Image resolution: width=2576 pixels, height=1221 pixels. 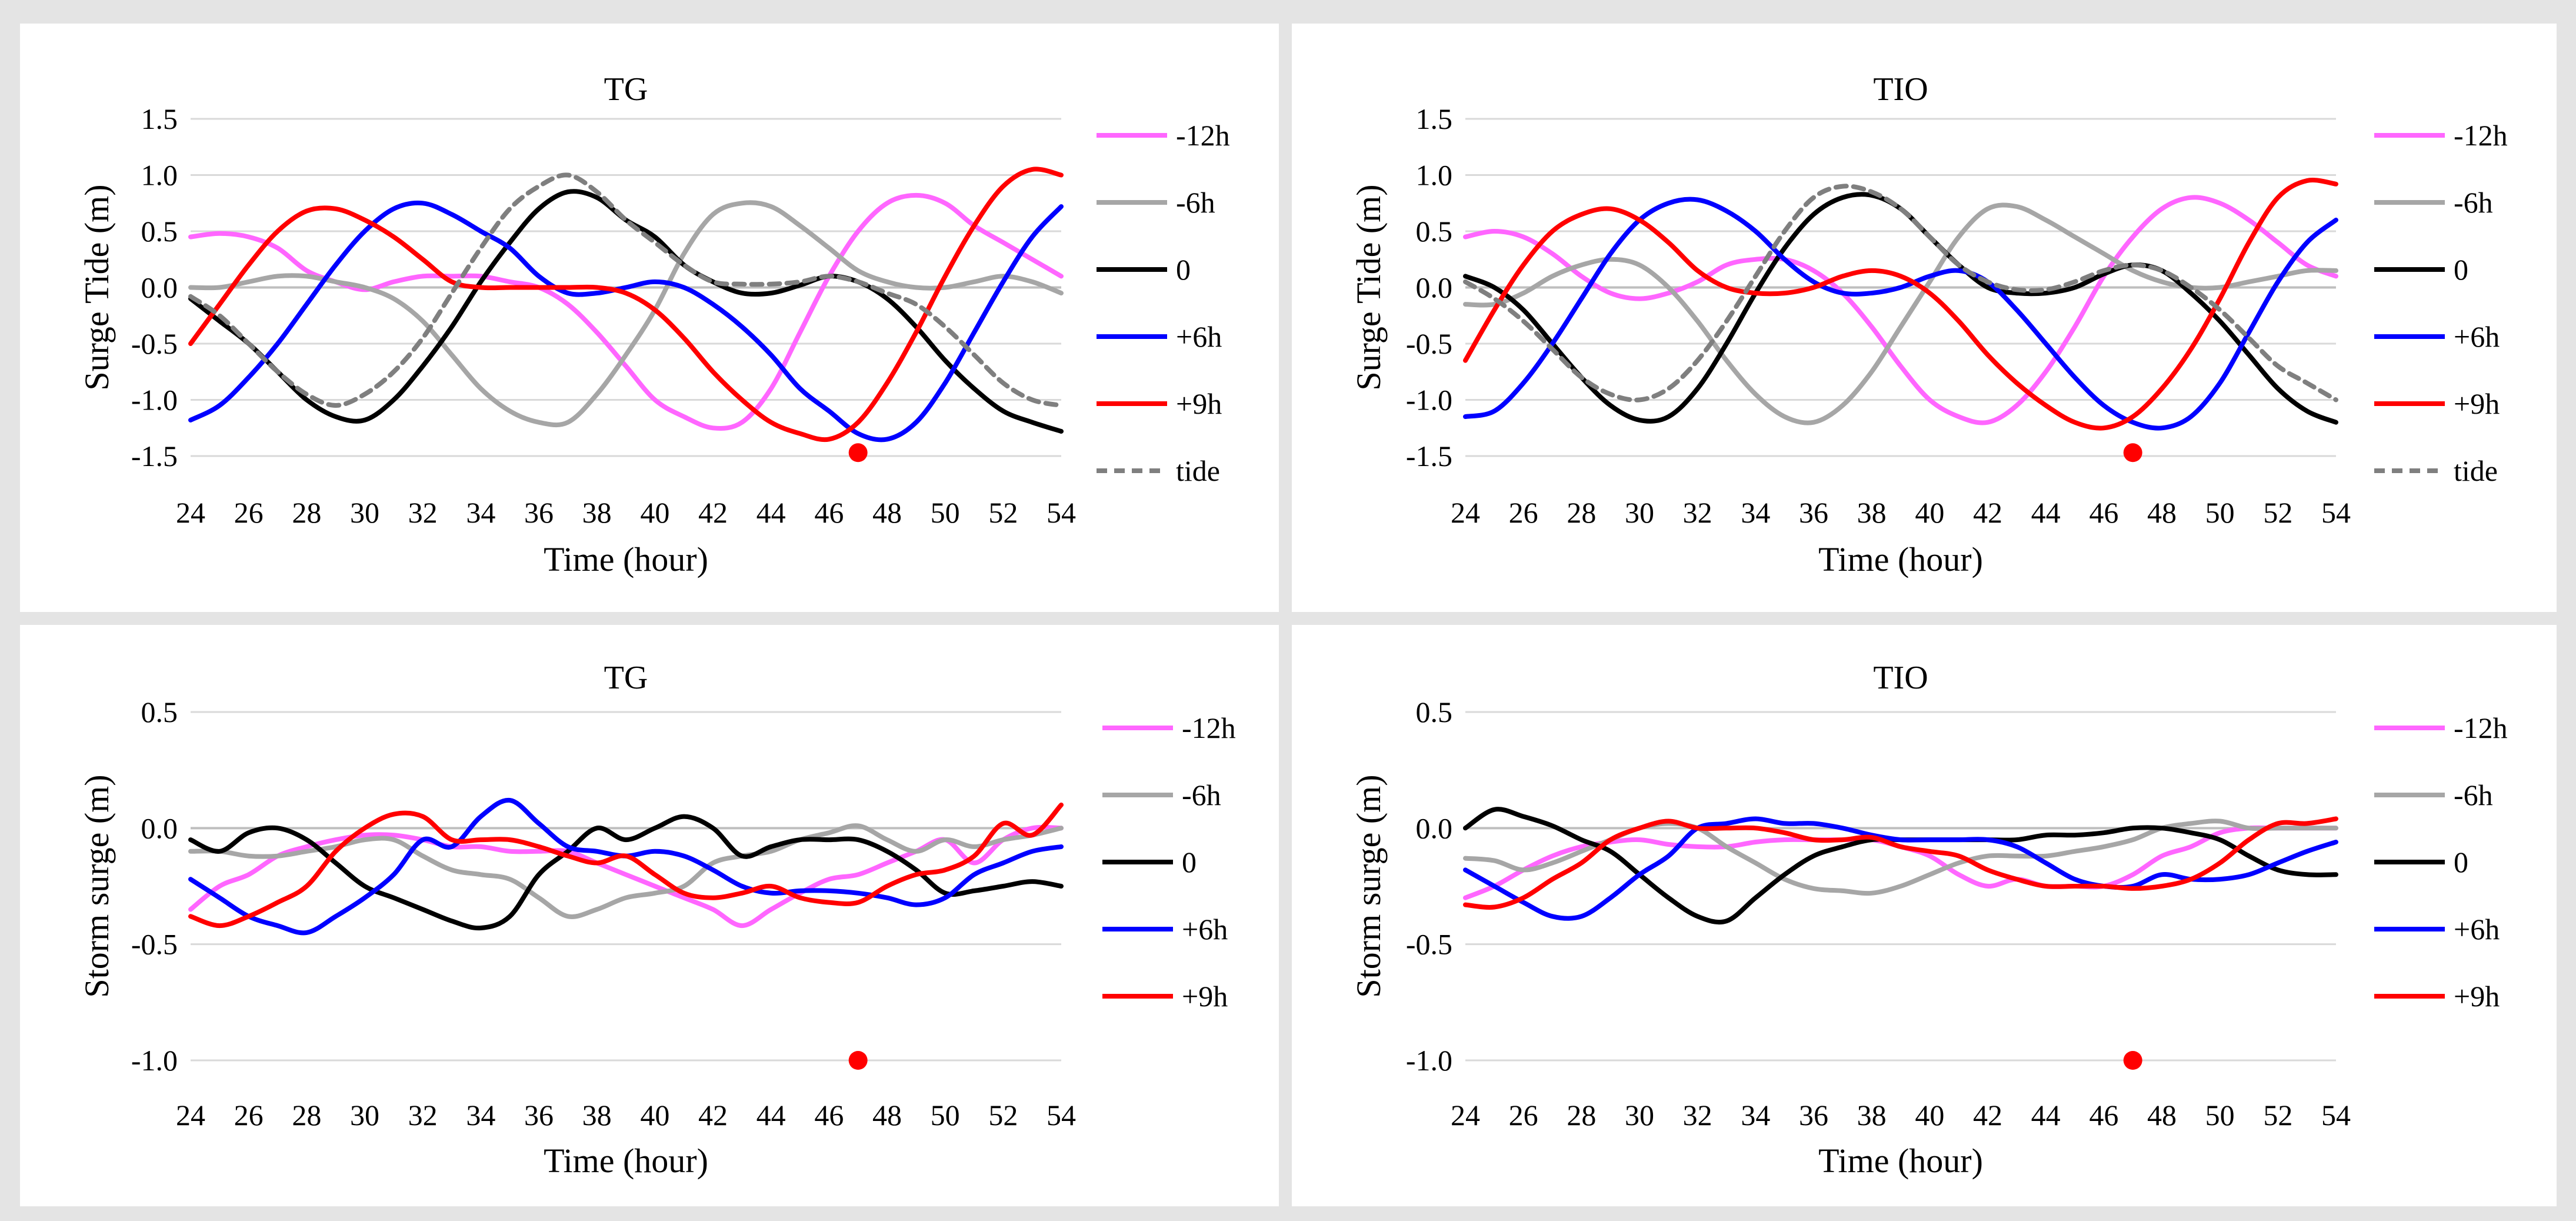 What do you see at coordinates (1901, 678) in the screenshot?
I see `chart-title: TIO` at bounding box center [1901, 678].